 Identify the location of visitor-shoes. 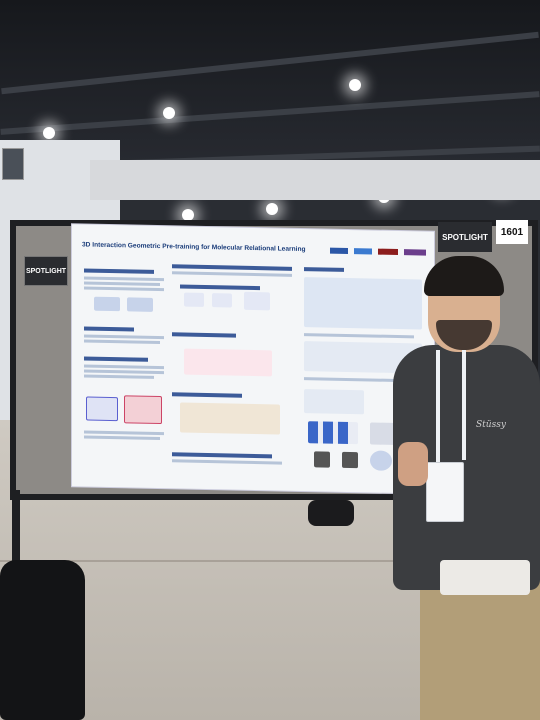
(331, 513).